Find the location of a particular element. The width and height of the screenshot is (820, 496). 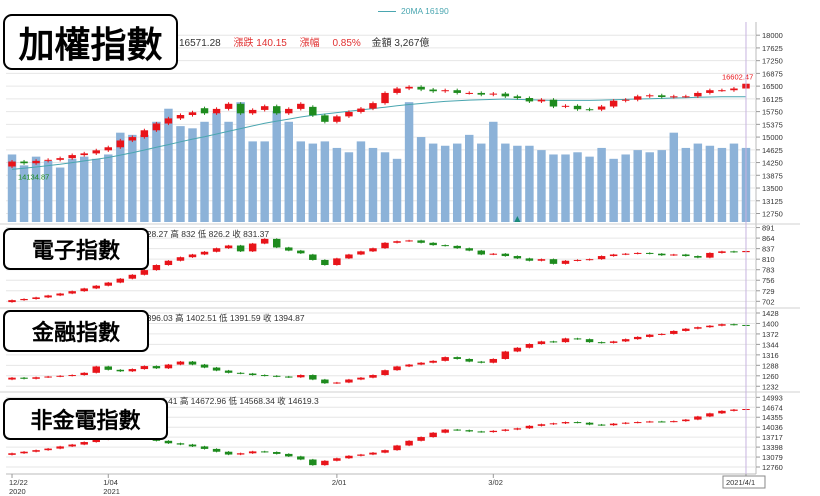

y-tick-label: 13398 is located at coordinates (772, 447).